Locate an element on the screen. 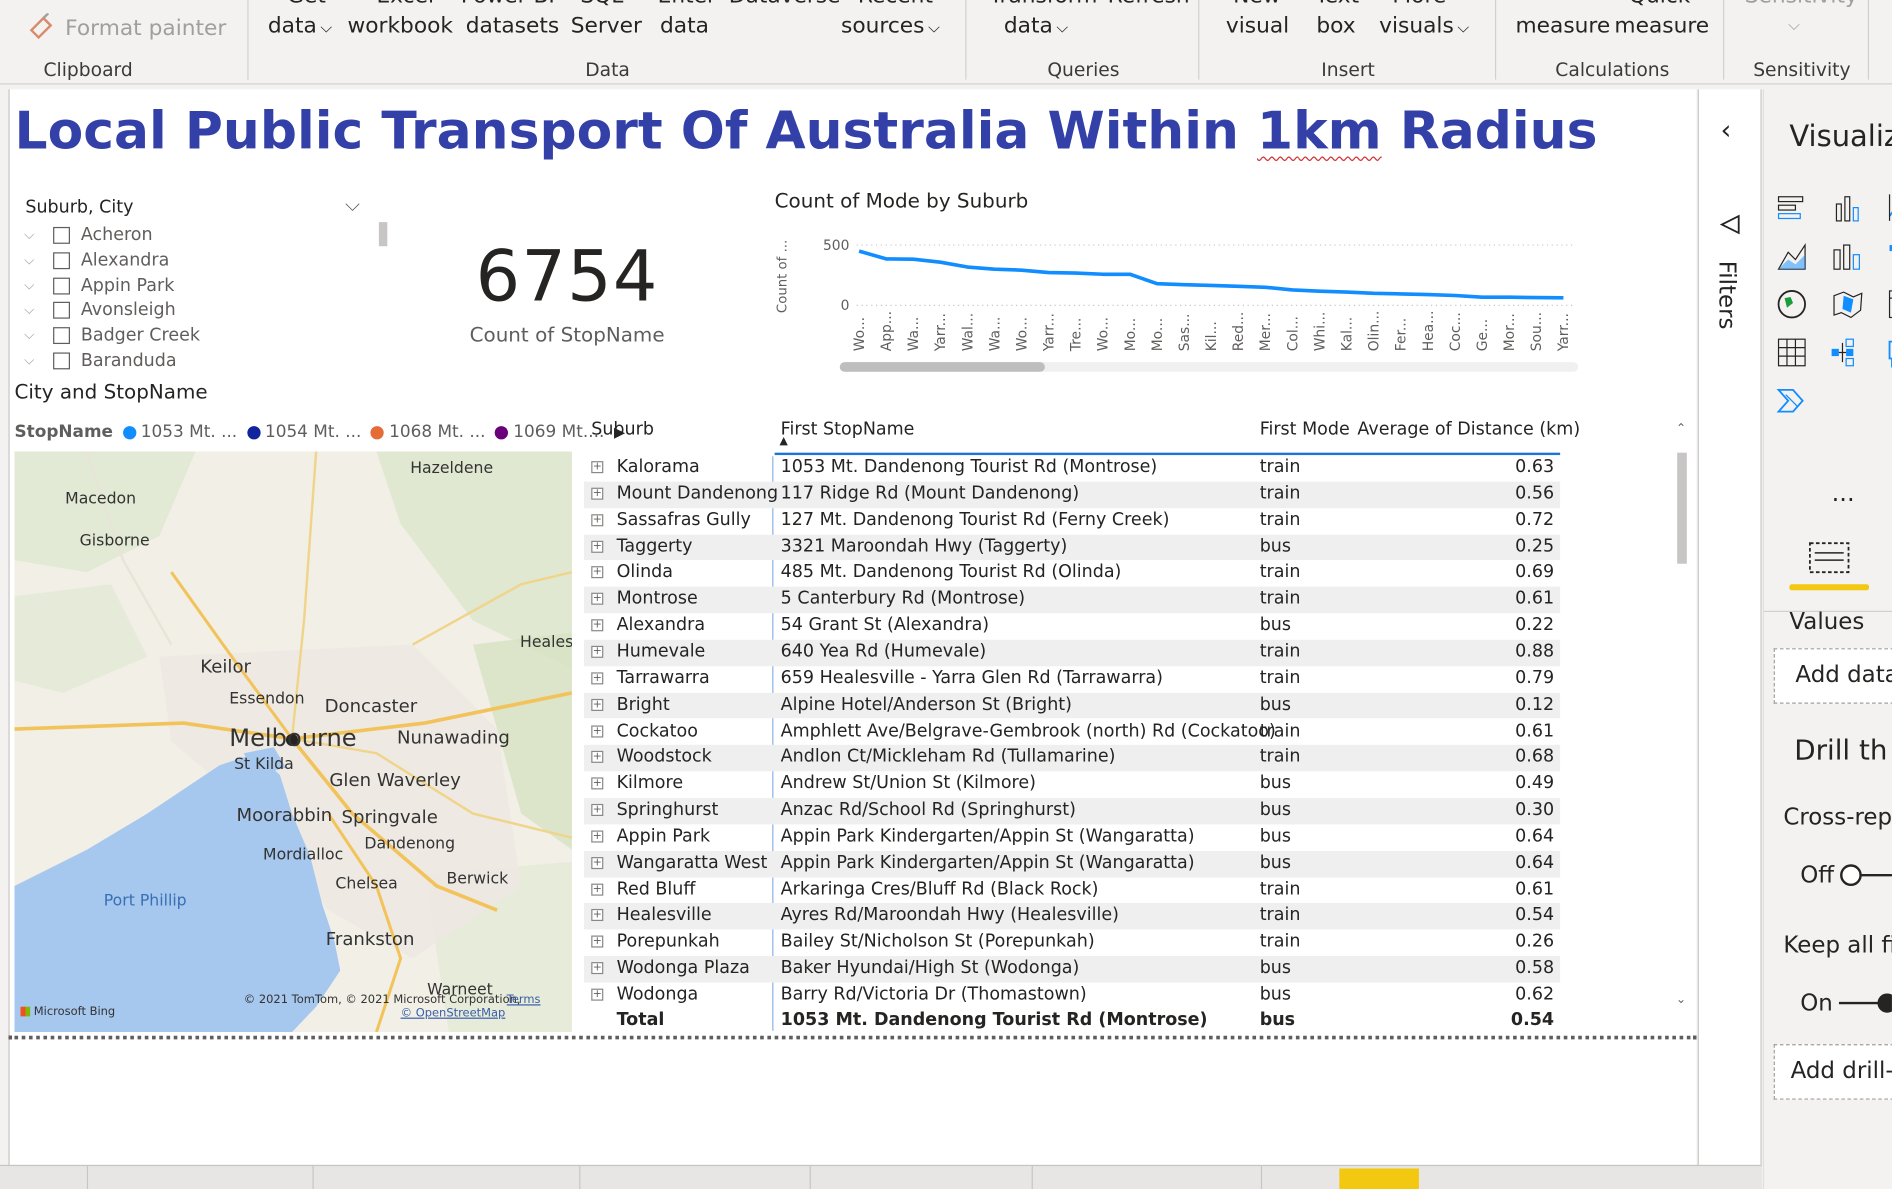 Image resolution: width=1892 pixels, height=1189 pixels. cross-report-toggle is located at coordinates (1865, 875).